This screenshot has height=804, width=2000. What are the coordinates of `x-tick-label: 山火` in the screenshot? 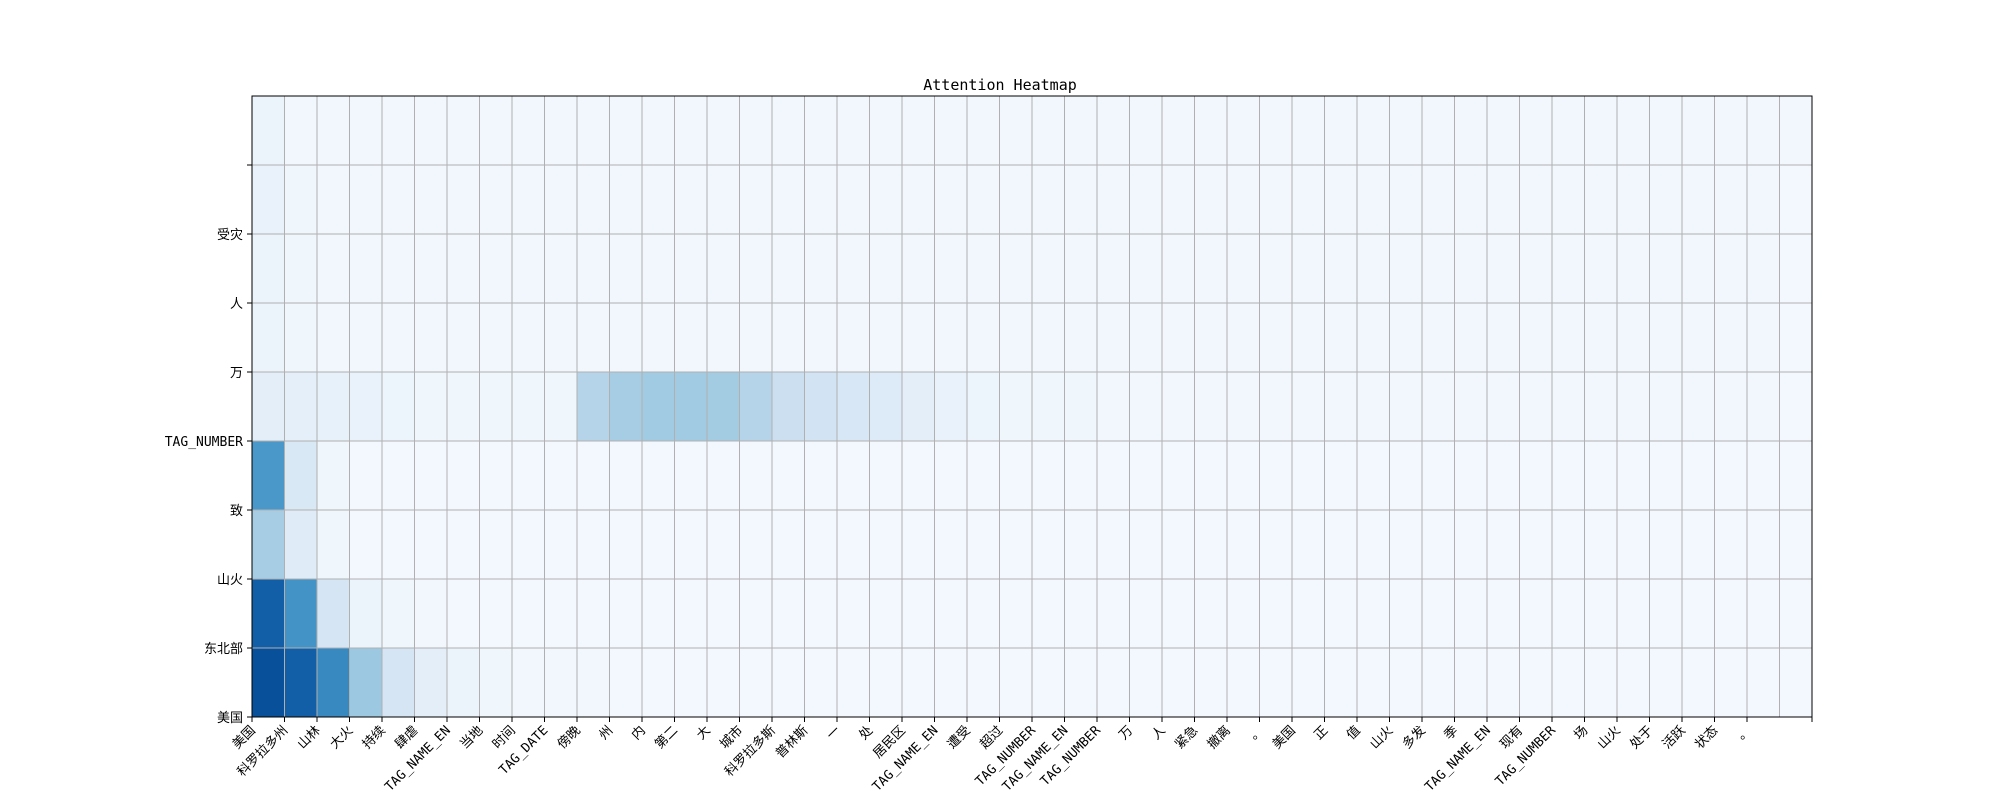 It's located at (1609, 737).